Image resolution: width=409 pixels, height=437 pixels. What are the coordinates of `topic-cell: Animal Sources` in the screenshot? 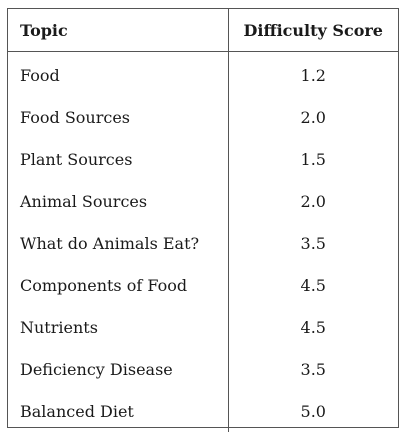 It's located at (84, 202).